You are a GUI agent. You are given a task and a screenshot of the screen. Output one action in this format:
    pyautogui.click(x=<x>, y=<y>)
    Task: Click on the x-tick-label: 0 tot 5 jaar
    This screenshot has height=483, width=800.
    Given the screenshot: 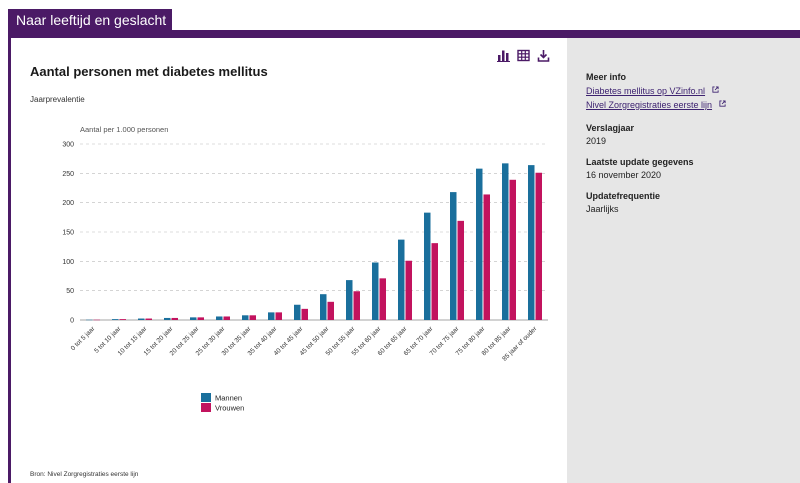 What is the action you would take?
    pyautogui.click(x=83, y=338)
    